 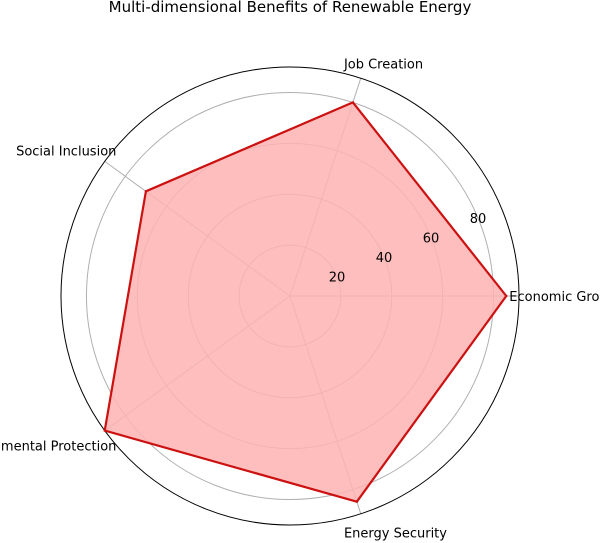 I want to click on r-tick-label: 60, so click(x=431, y=239).